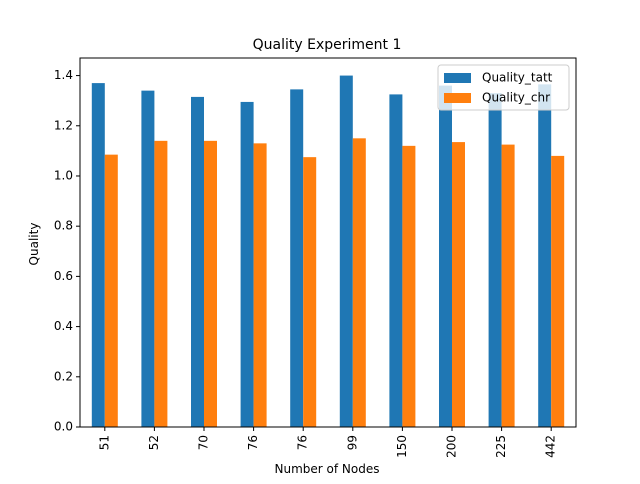 The height and width of the screenshot is (484, 640). Describe the element at coordinates (402, 446) in the screenshot. I see `x-tick-label: 150` at that location.